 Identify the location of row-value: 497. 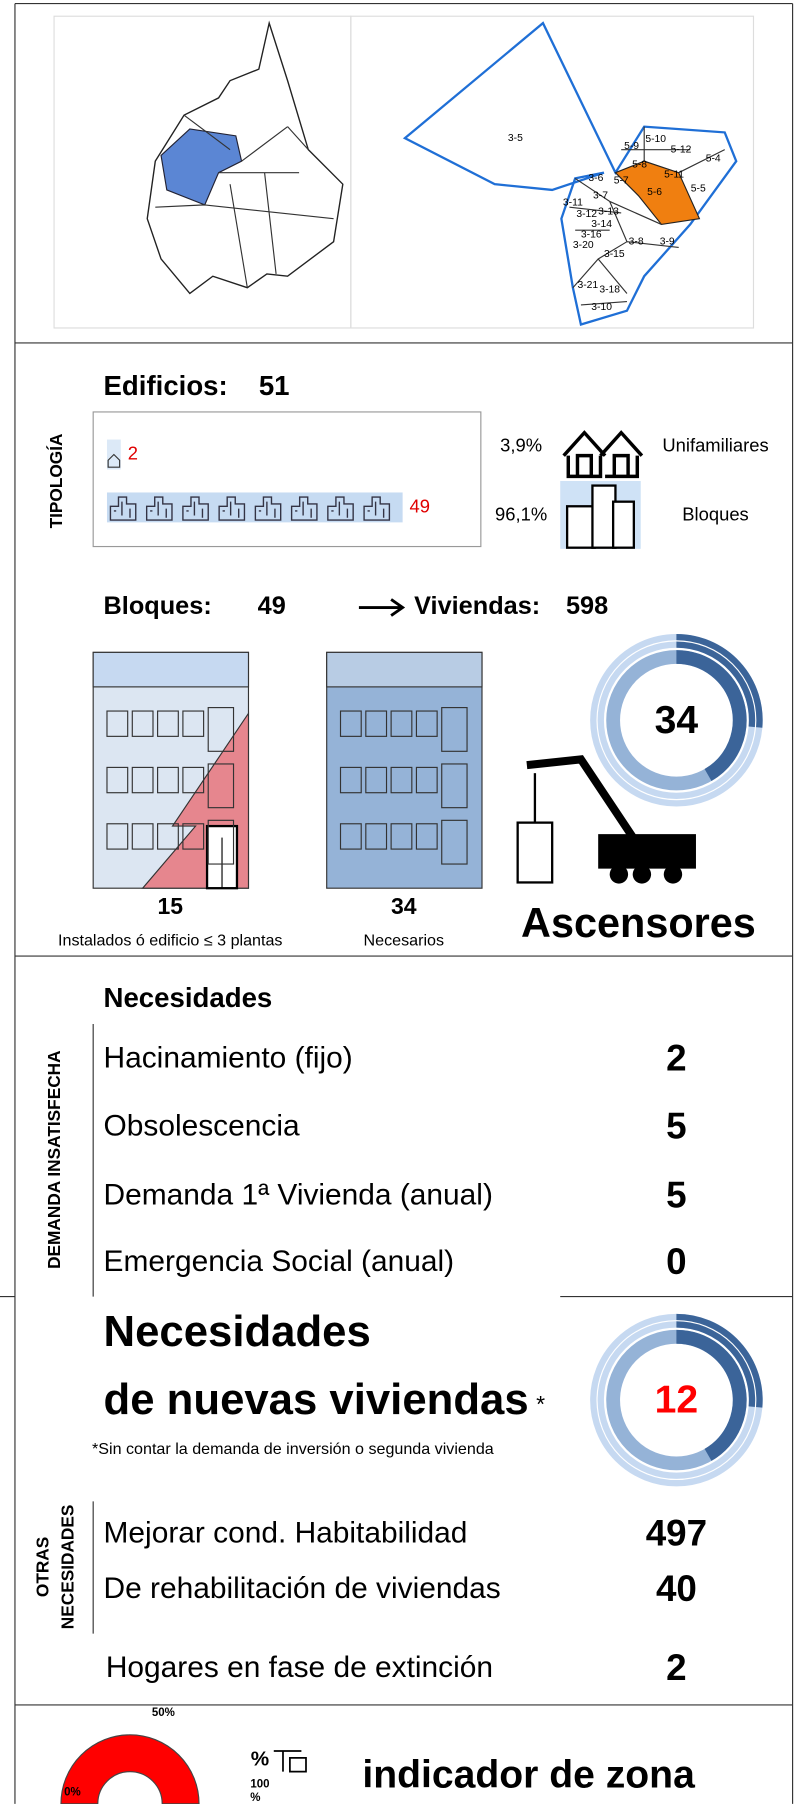
(676, 1533).